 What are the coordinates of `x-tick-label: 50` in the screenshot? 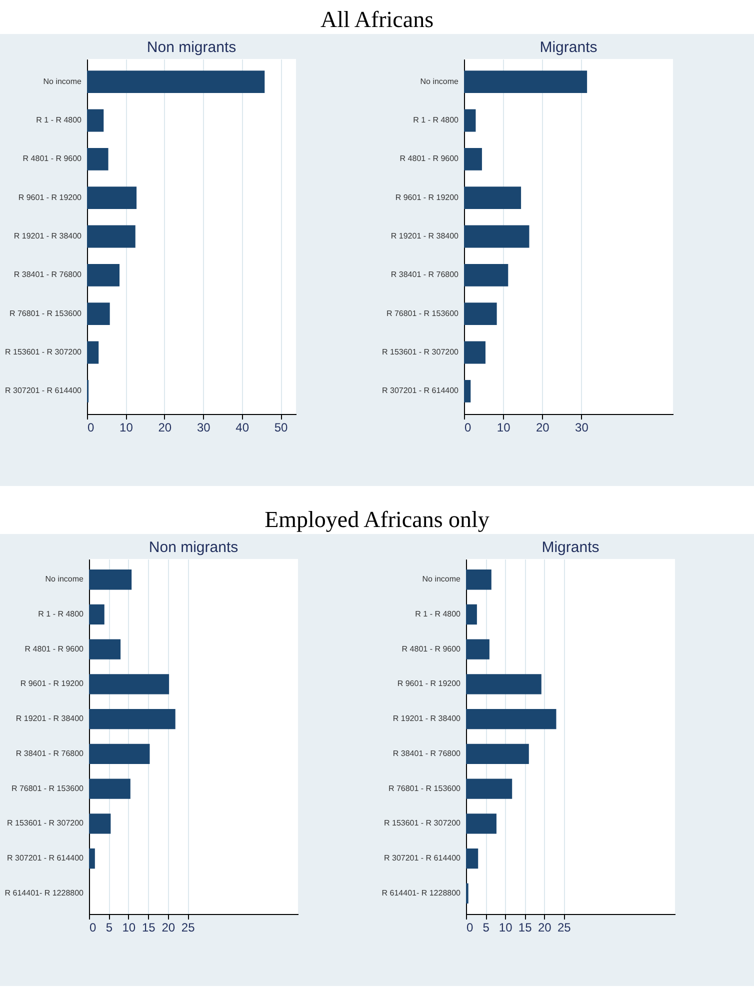 It's located at (281, 427).